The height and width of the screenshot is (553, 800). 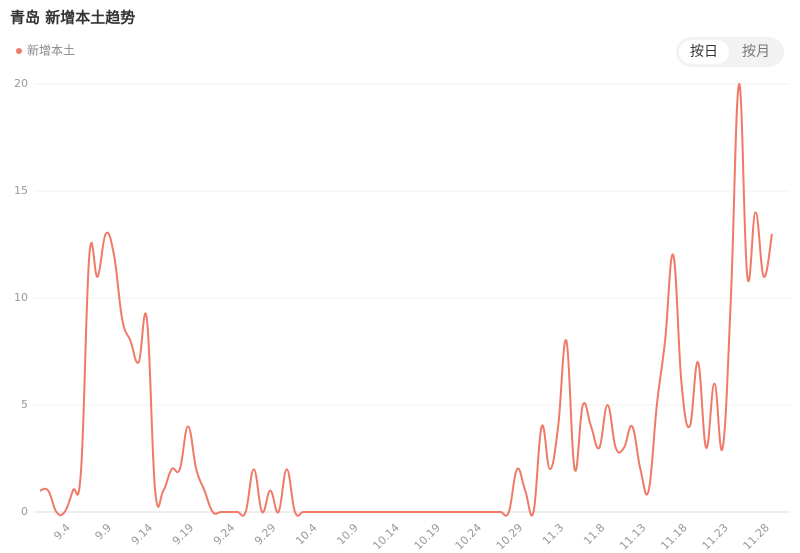 I want to click on x-tick-label: 9.29, so click(x=265, y=534).